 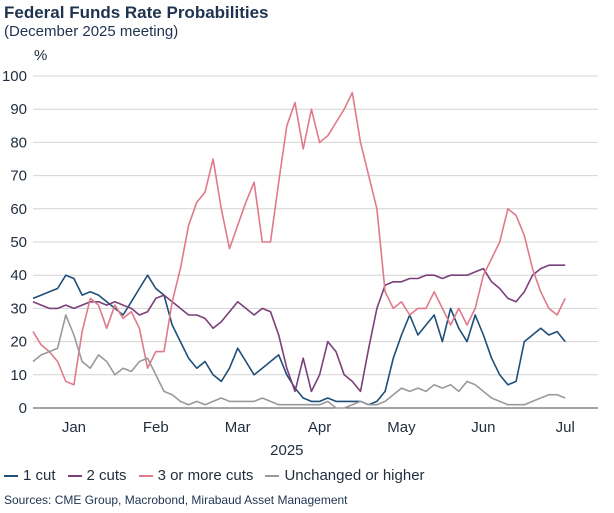 What do you see at coordinates (319, 427) in the screenshot?
I see `x-tick-label: Apr` at bounding box center [319, 427].